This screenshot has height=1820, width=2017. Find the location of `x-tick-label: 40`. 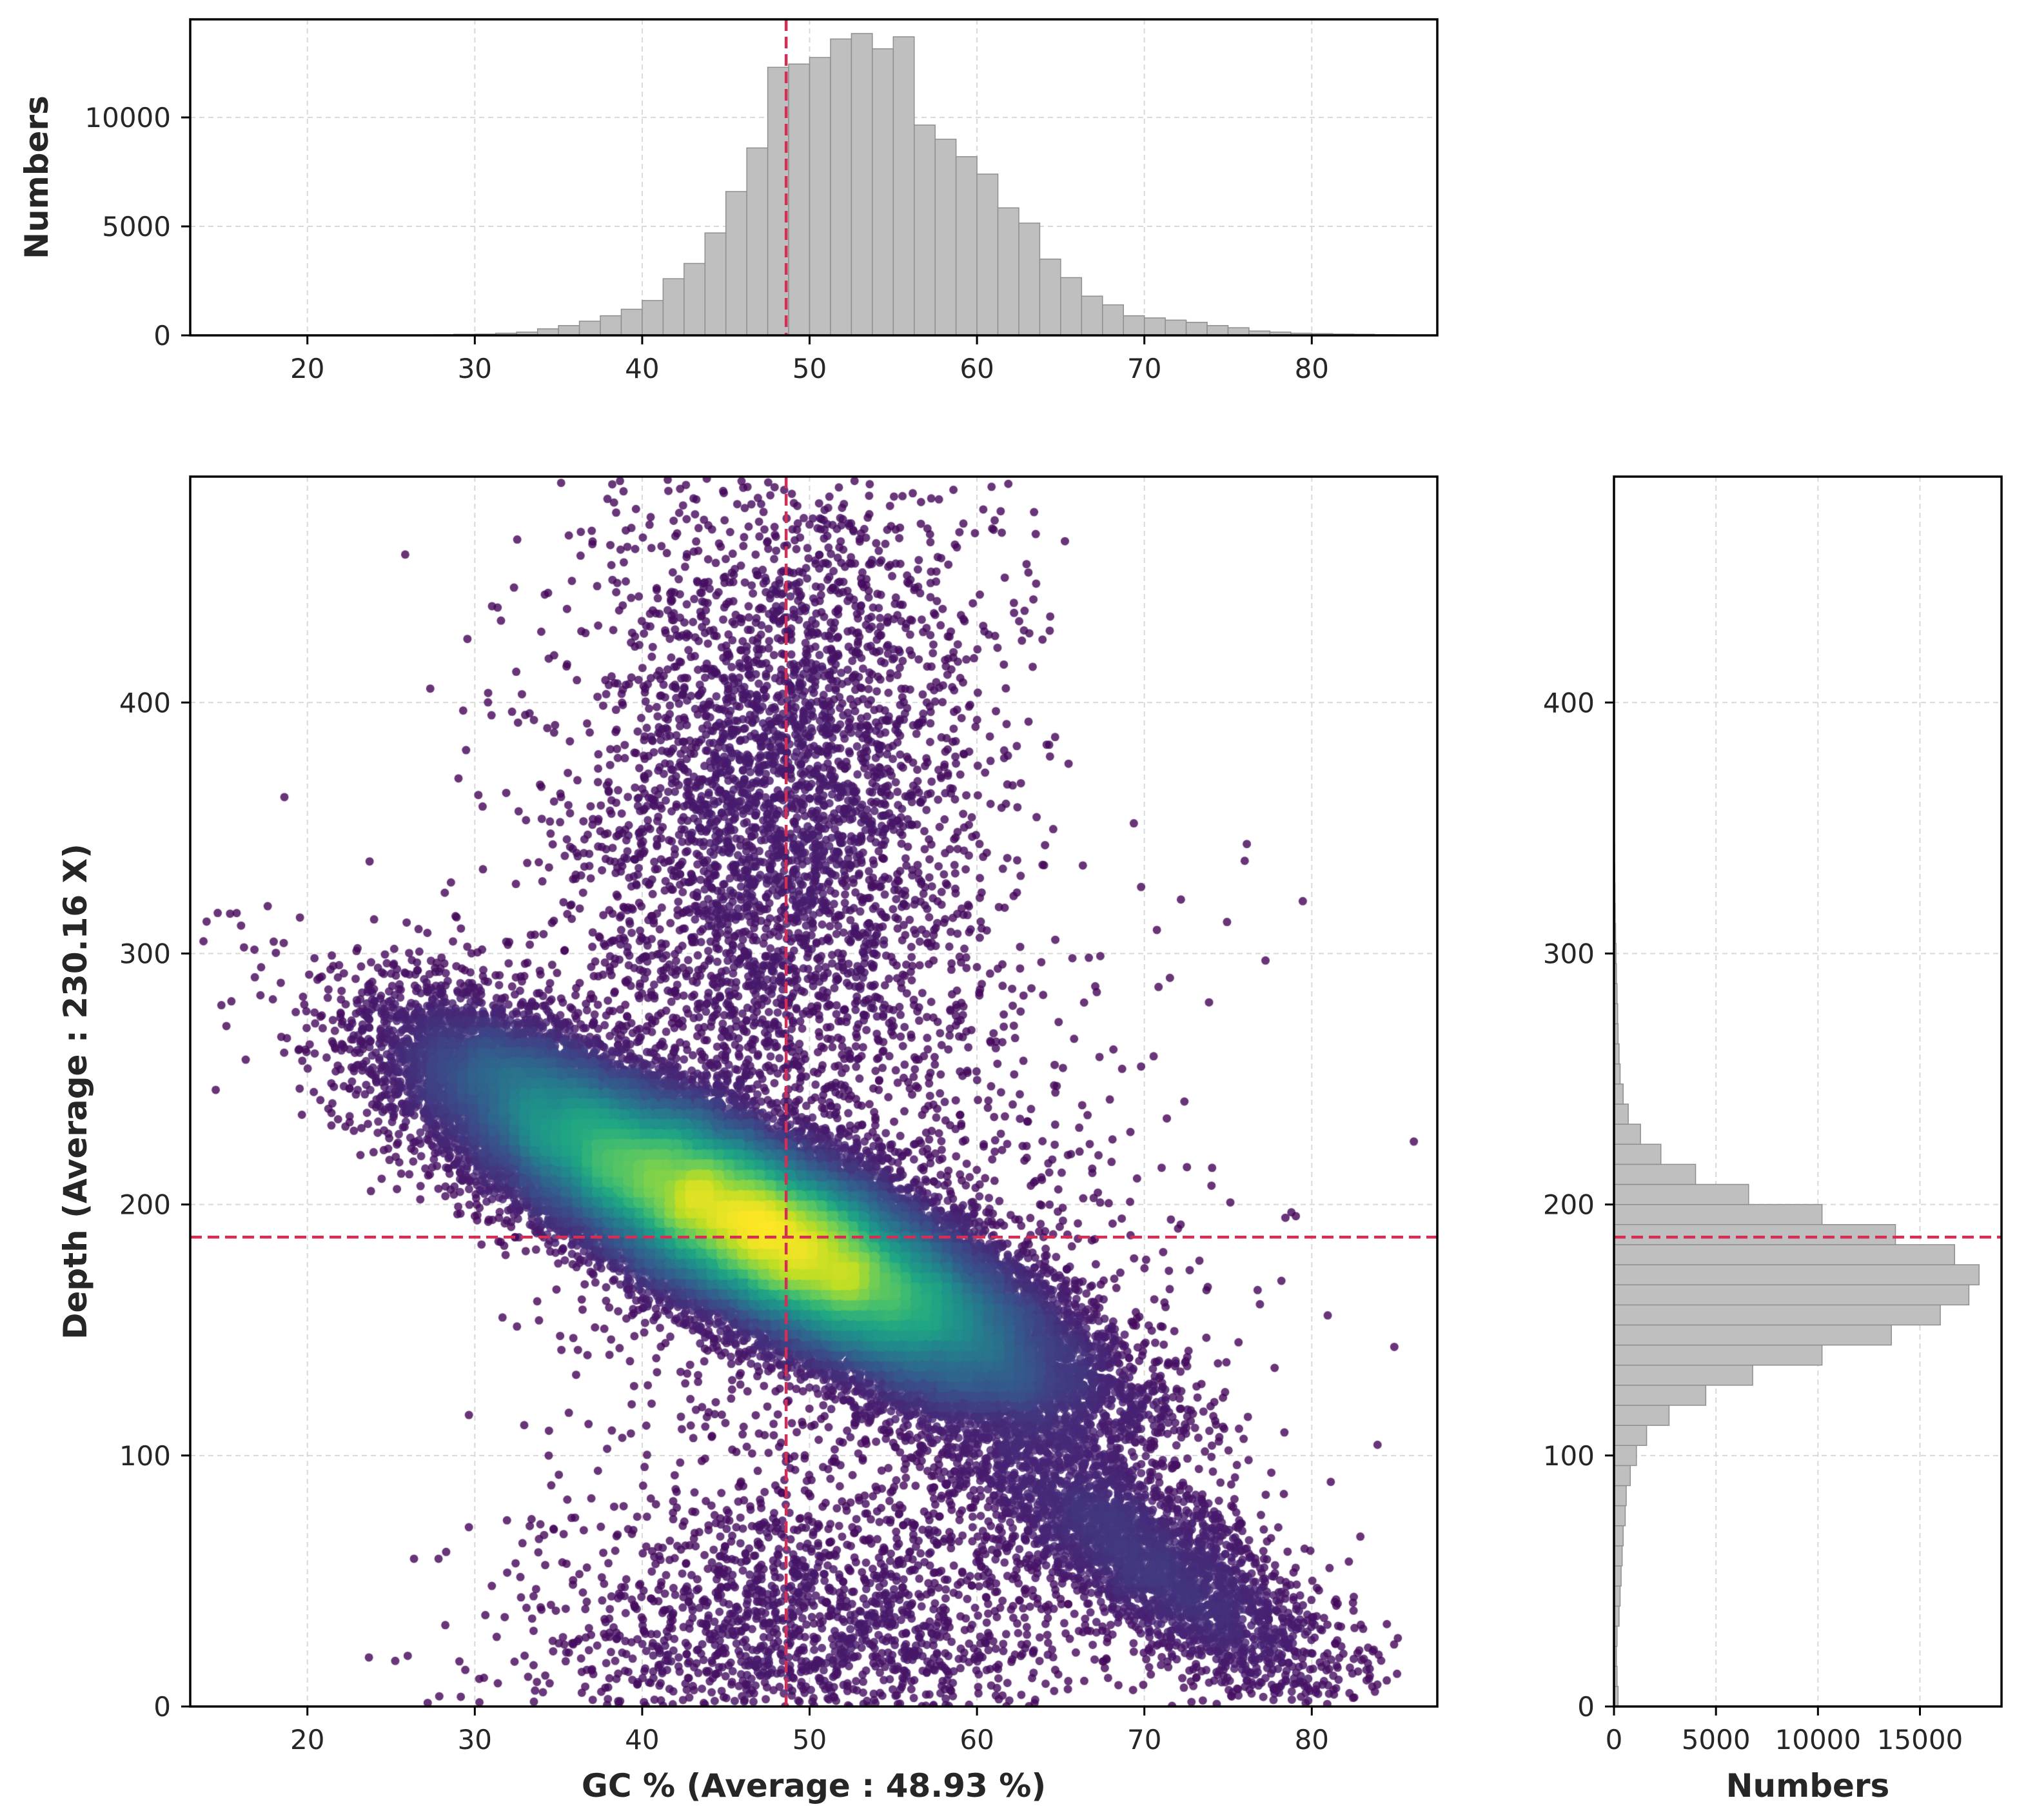

x-tick-label: 40 is located at coordinates (642, 368).